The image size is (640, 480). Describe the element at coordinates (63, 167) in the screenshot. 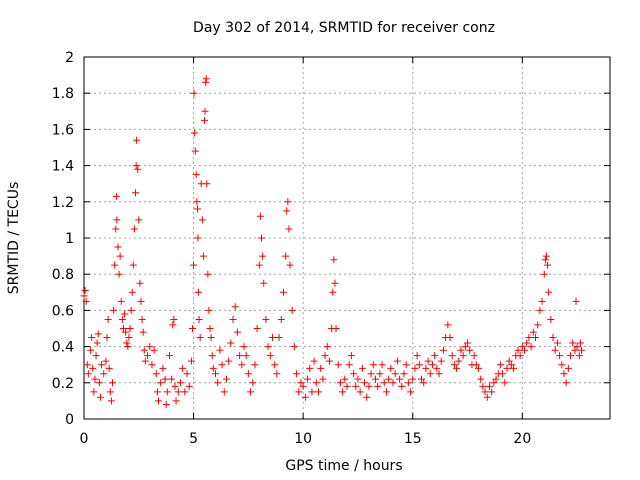

I see `y-tick-label: 1.4` at that location.